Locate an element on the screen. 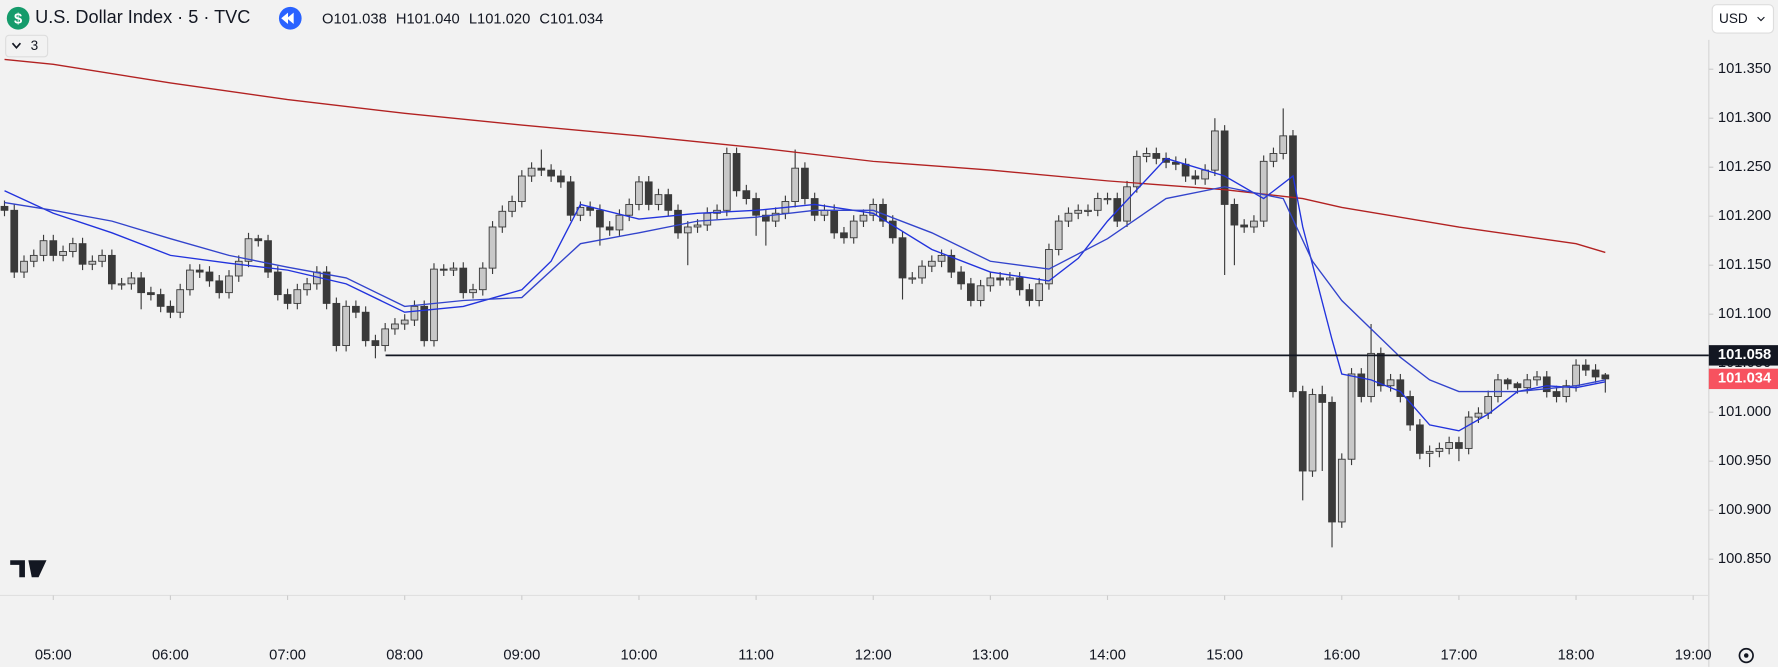  settings-icon is located at coordinates (1746, 655).